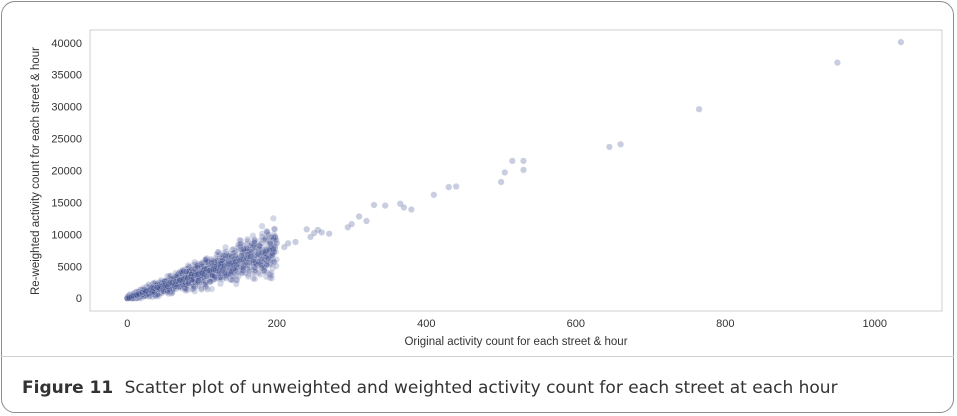  What do you see at coordinates (277, 324) in the screenshot?
I see `x-tick-label: 200` at bounding box center [277, 324].